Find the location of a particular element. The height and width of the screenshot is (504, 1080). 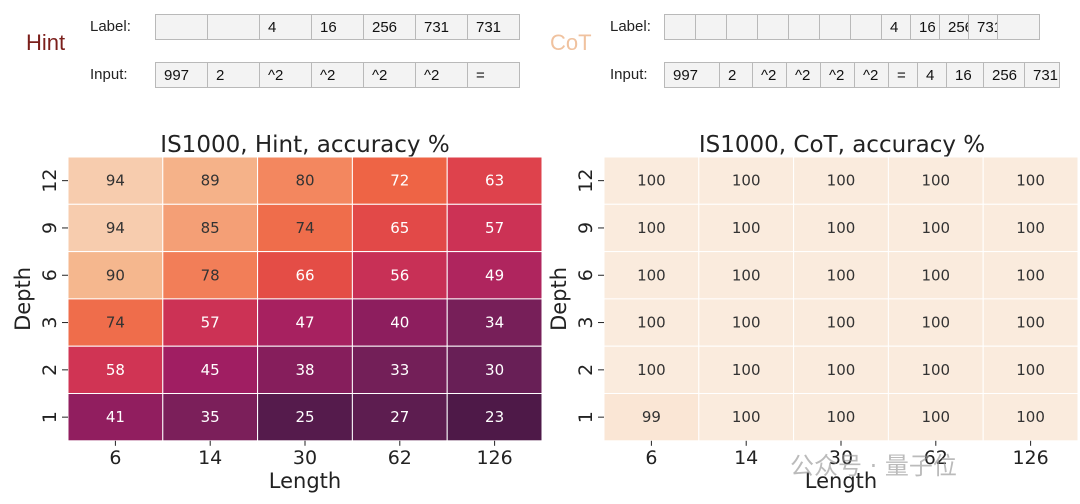

x-tick-label: 30 is located at coordinates (841, 458).